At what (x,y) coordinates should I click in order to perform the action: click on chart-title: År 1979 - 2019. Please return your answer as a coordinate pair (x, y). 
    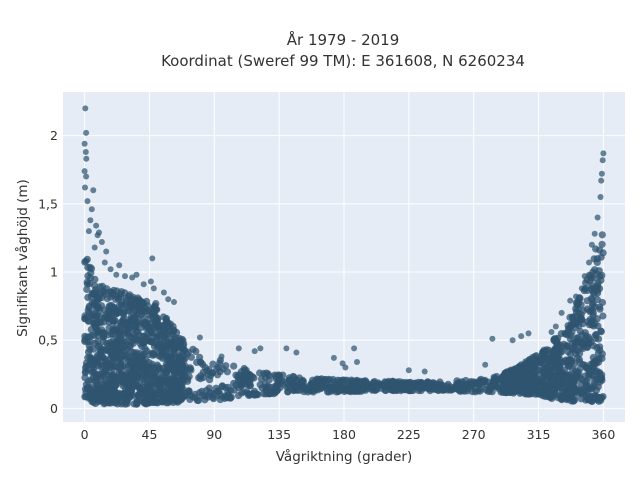
    Looking at the image, I should click on (343, 39).